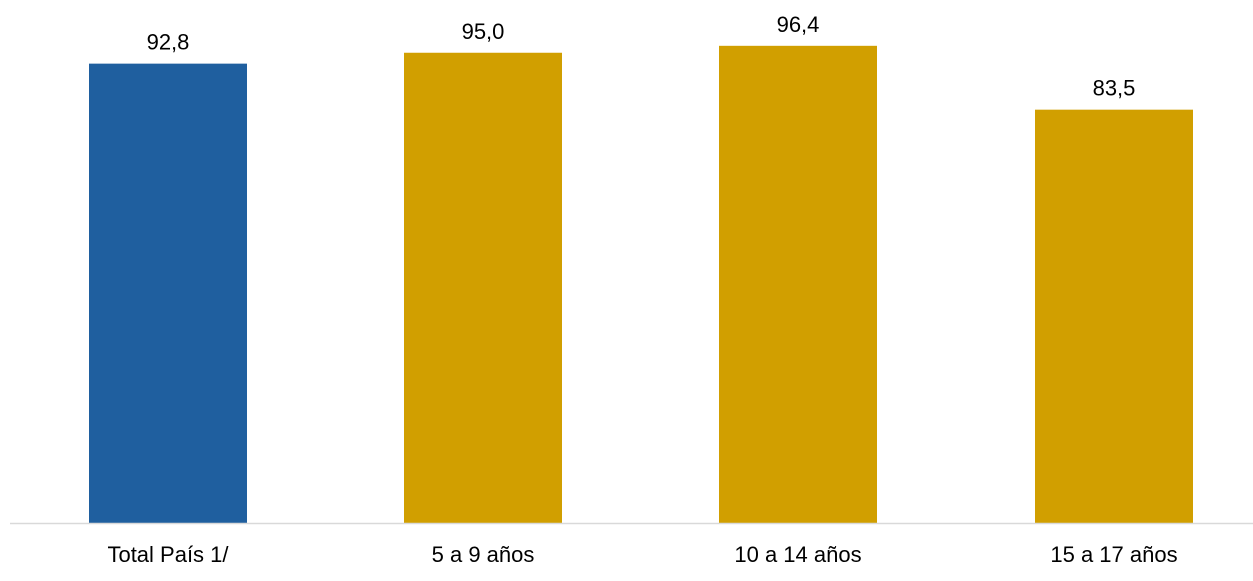 The image size is (1253, 581). I want to click on category-label-0: Total País 1/, so click(168, 554).